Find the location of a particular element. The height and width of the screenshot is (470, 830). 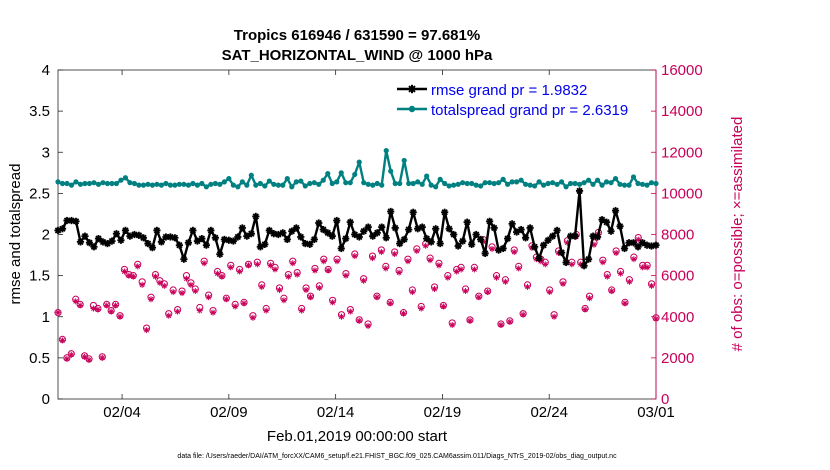

y-tick-label: 1.5 is located at coordinates (39, 276).